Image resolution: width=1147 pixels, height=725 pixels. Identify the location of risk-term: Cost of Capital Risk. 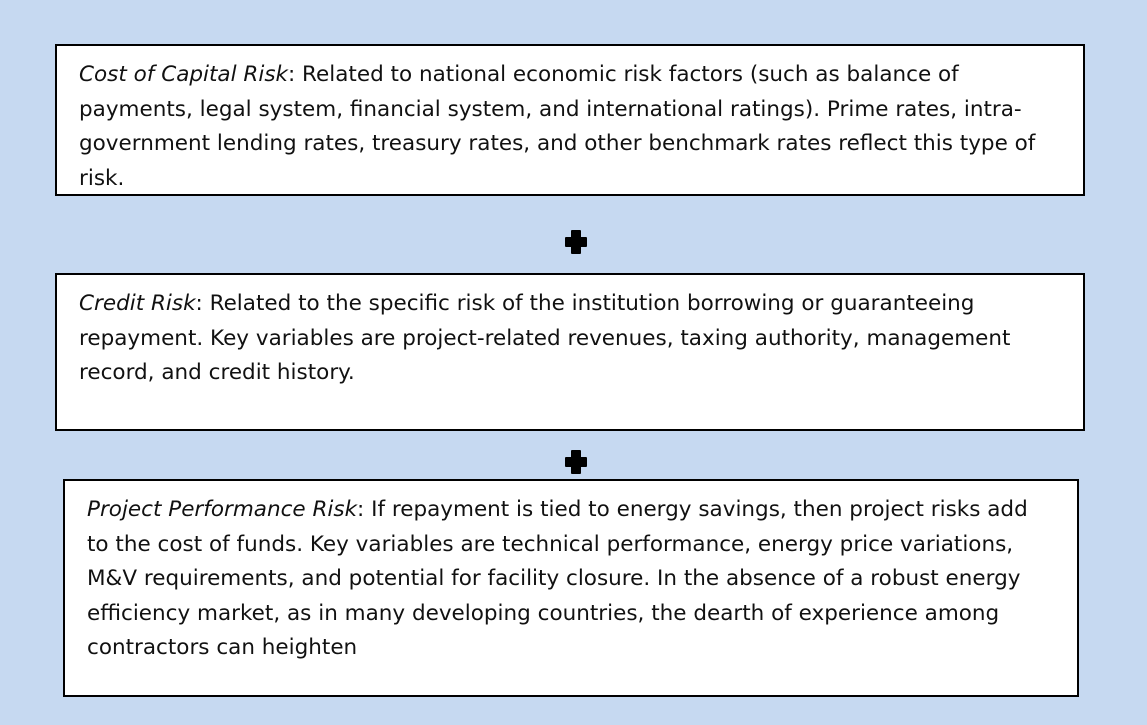
(183, 74).